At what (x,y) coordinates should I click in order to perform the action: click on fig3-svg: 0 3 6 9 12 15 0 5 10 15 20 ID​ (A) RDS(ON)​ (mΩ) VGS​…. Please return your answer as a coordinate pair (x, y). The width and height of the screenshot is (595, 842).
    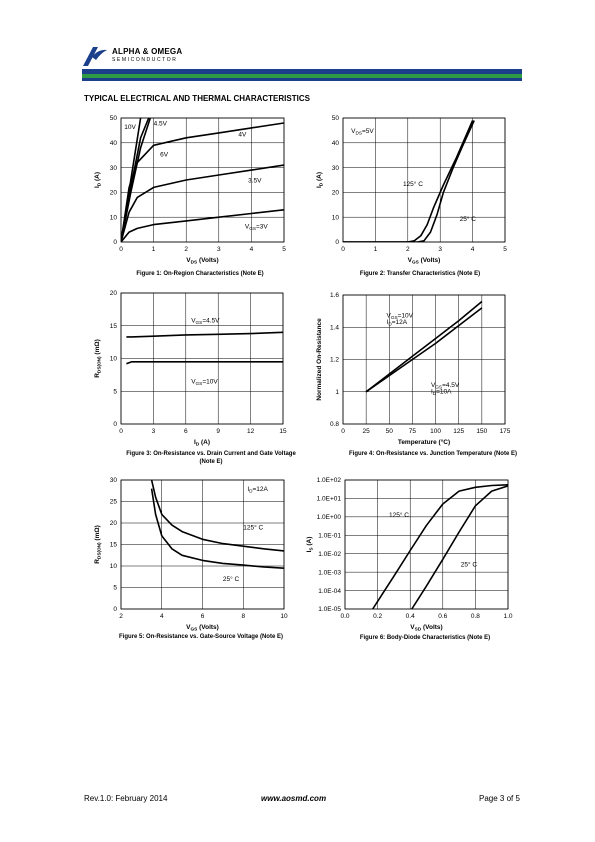
    Looking at the image, I should click on (190, 368).